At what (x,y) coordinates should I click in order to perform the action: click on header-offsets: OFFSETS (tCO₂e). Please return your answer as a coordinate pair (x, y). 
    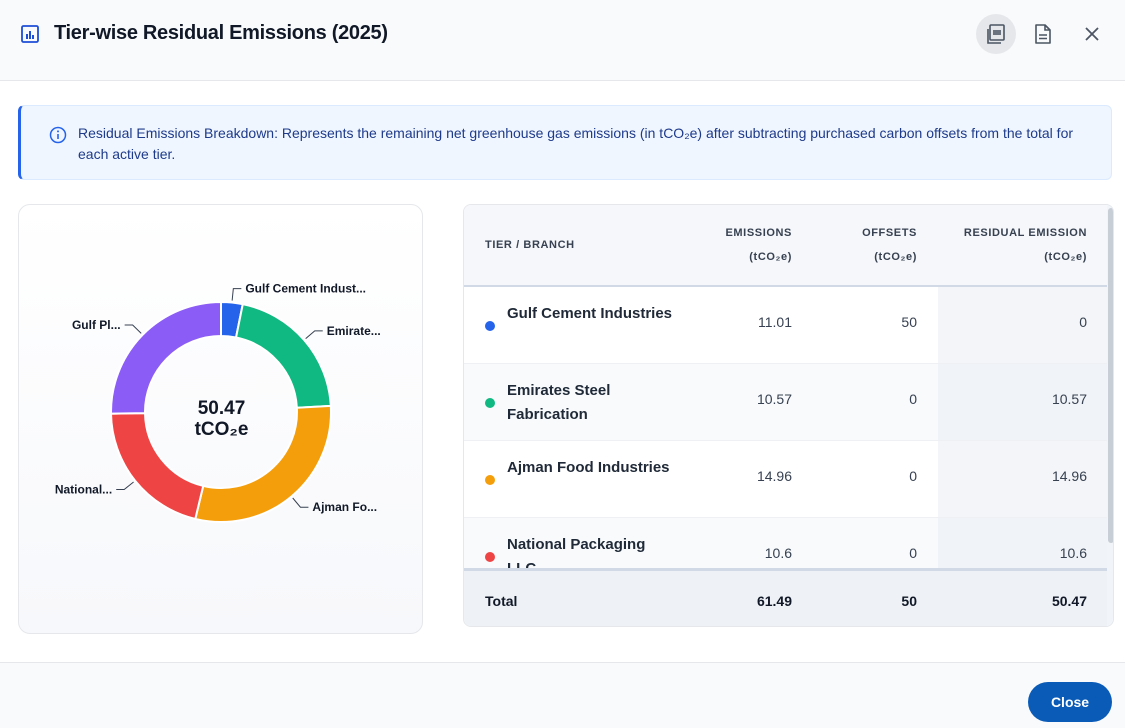
    Looking at the image, I should click on (872, 245).